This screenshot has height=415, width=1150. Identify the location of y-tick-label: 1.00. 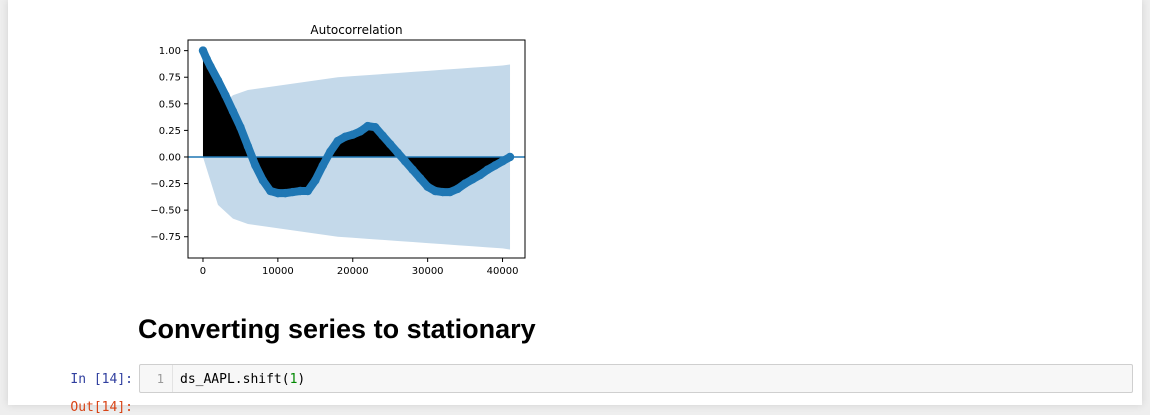
(170, 51).